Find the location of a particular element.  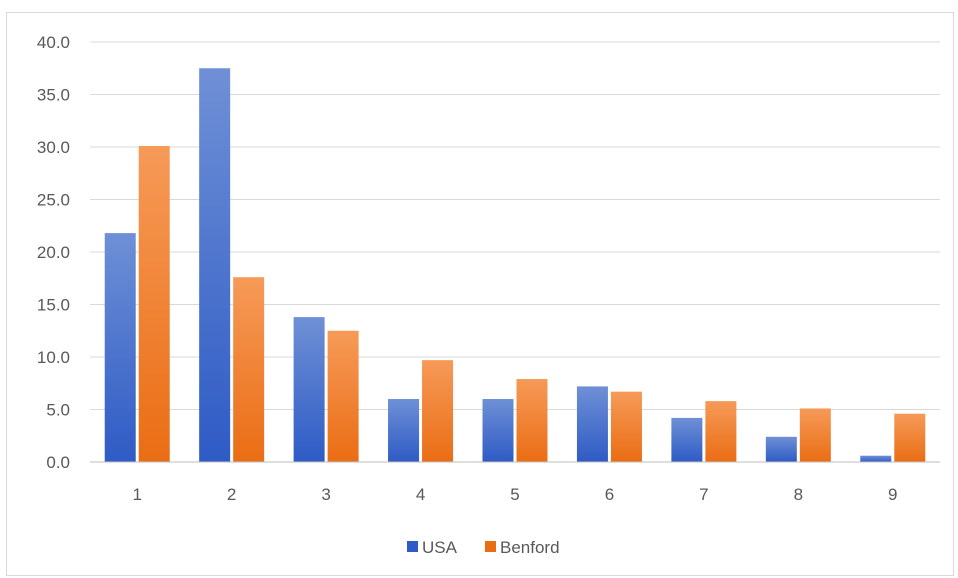

x-tick-label: 3 is located at coordinates (325, 494).